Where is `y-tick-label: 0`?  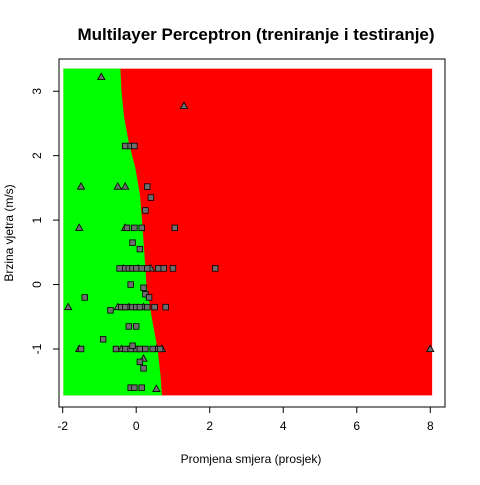
y-tick-label: 0 is located at coordinates (37, 284).